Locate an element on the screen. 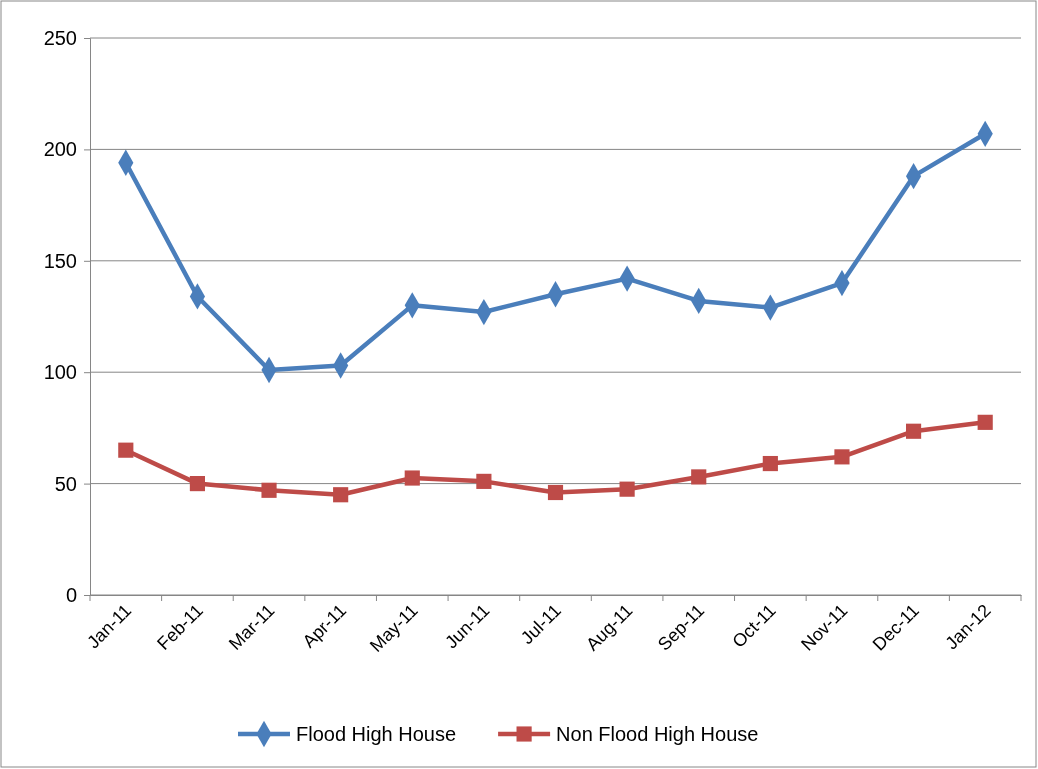  y-tick-label: 0 is located at coordinates (71, 594).